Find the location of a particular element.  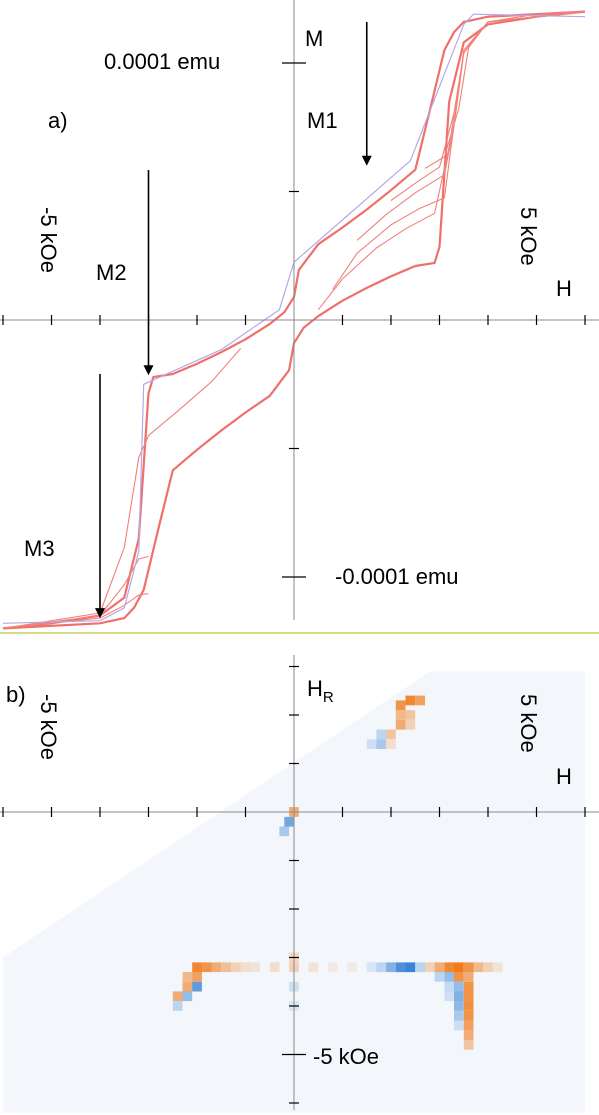

arrow-m3-head is located at coordinates (100, 613).